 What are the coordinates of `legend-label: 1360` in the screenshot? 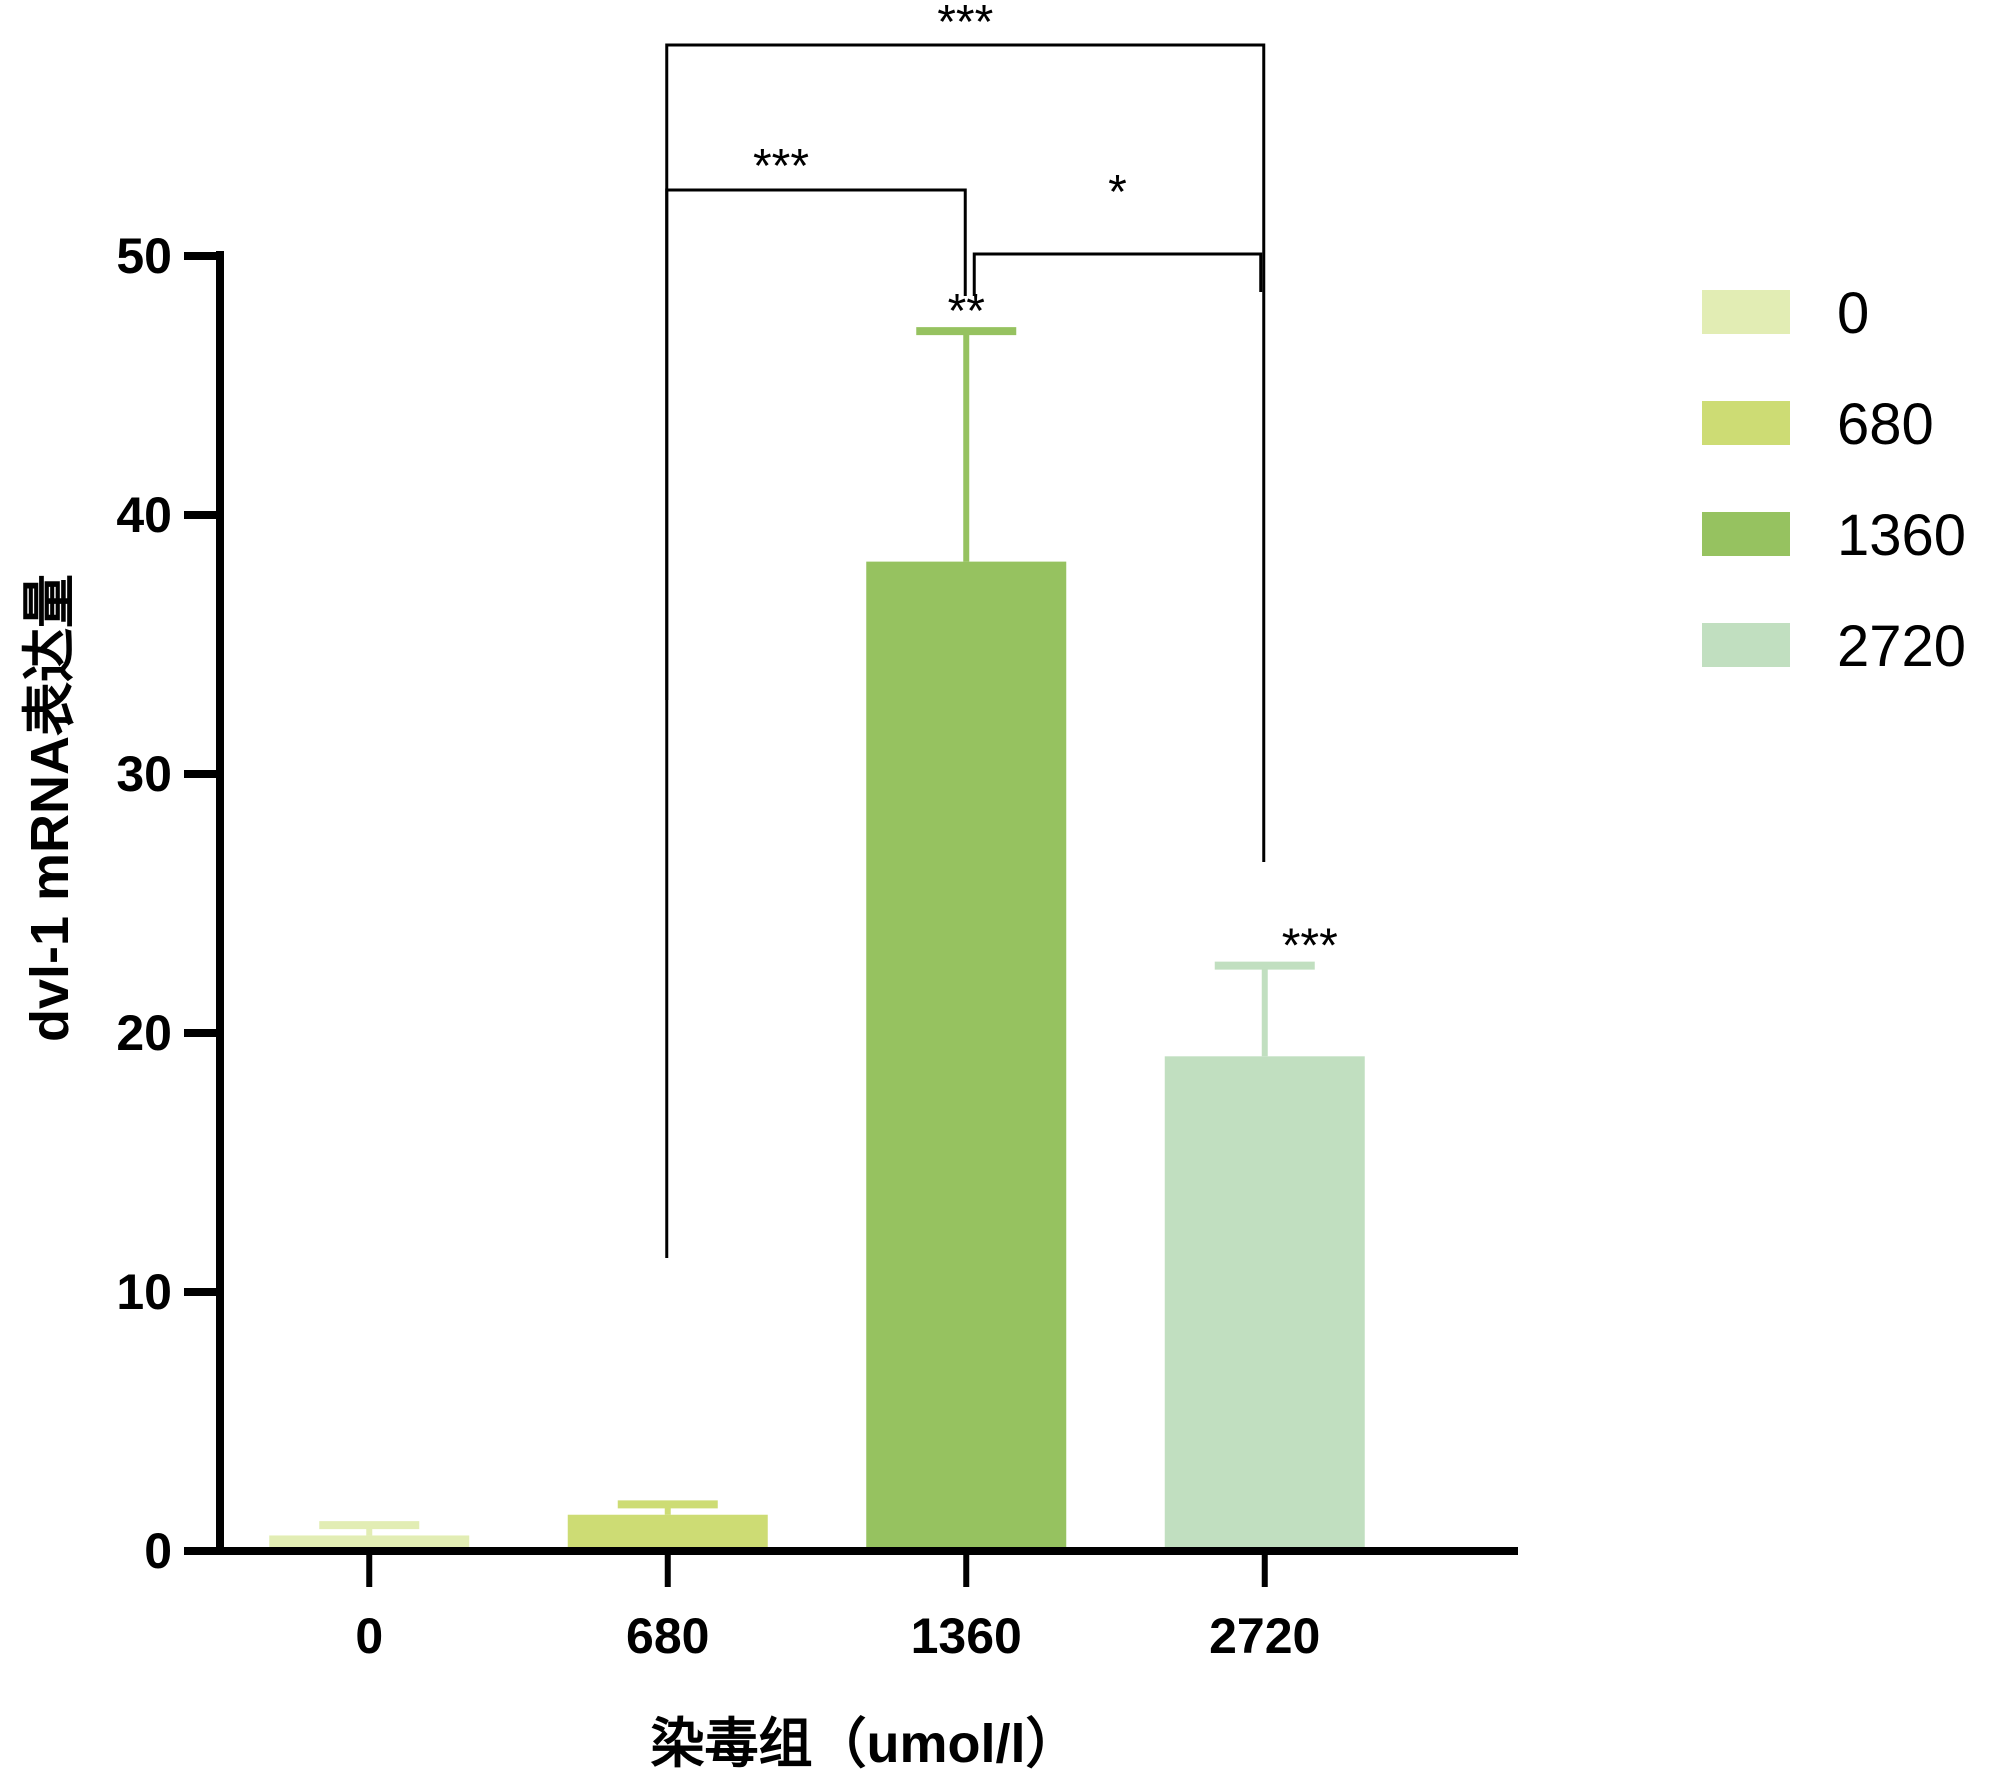 It's located at (1901, 535).